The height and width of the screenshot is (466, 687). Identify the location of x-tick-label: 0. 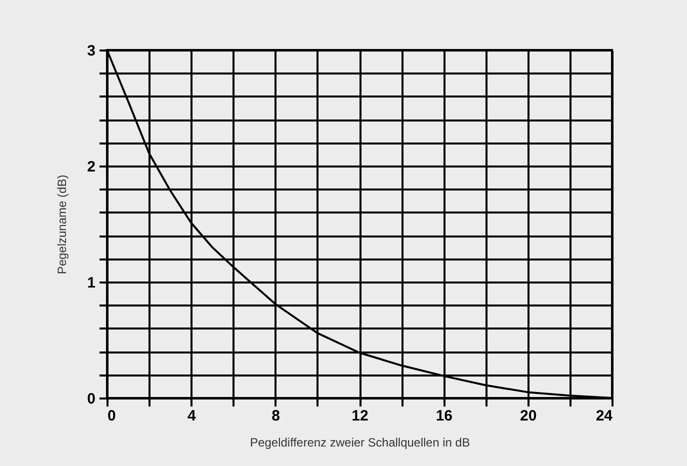
(112, 416).